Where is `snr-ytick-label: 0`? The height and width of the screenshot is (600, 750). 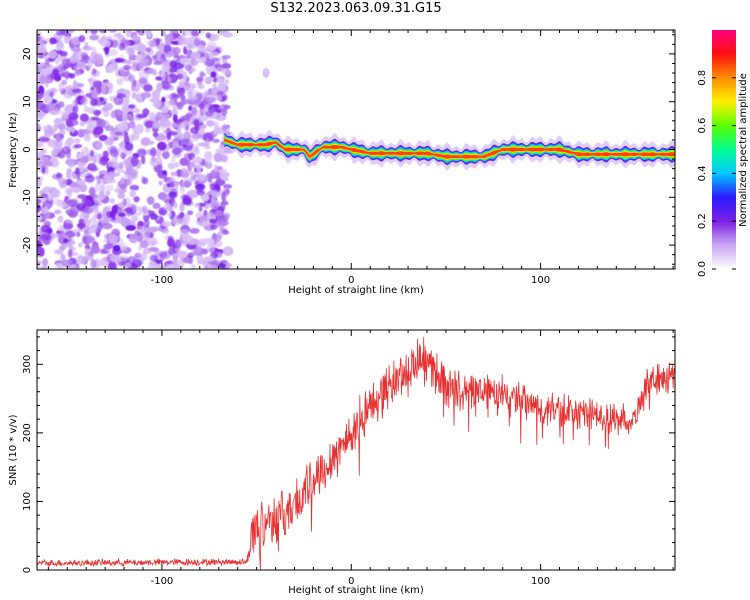
snr-ytick-label: 0 is located at coordinates (27, 570).